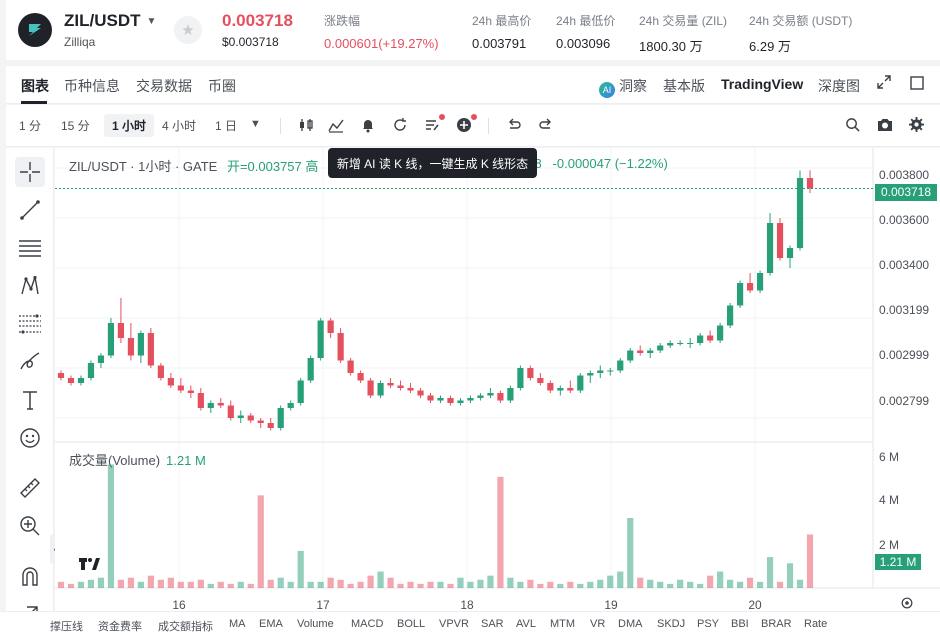 Image resolution: width=940 pixels, height=635 pixels. Describe the element at coordinates (611, 605) in the screenshot. I see `time-axis-label: 19` at that location.